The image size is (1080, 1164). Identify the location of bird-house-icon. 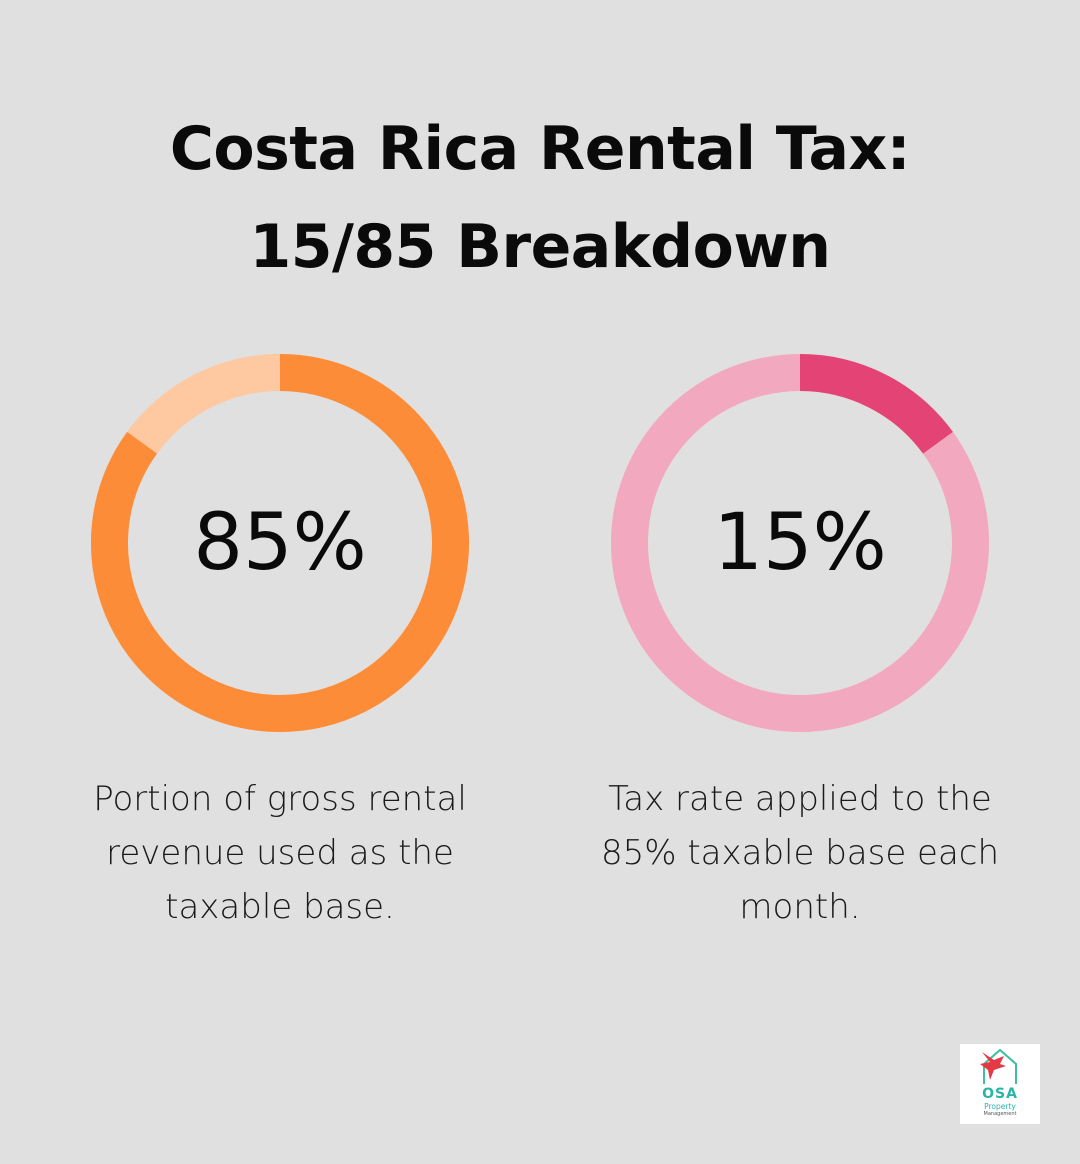
(998, 1066).